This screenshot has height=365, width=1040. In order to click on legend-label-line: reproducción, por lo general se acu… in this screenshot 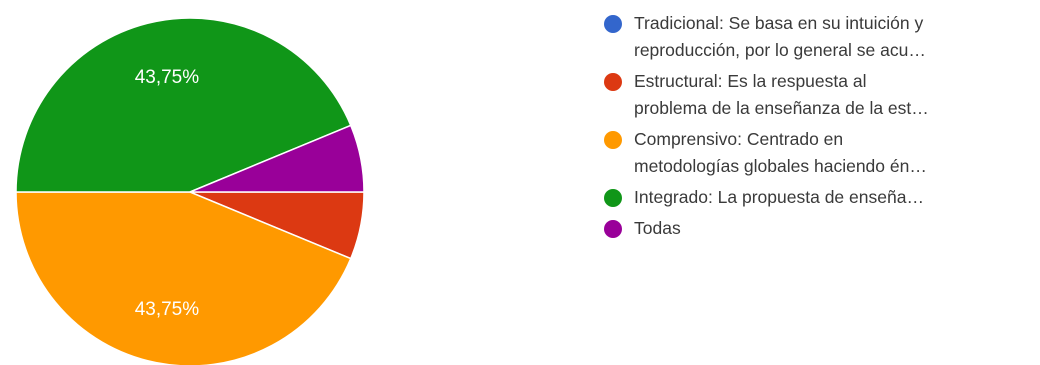, I will do `click(780, 50)`.